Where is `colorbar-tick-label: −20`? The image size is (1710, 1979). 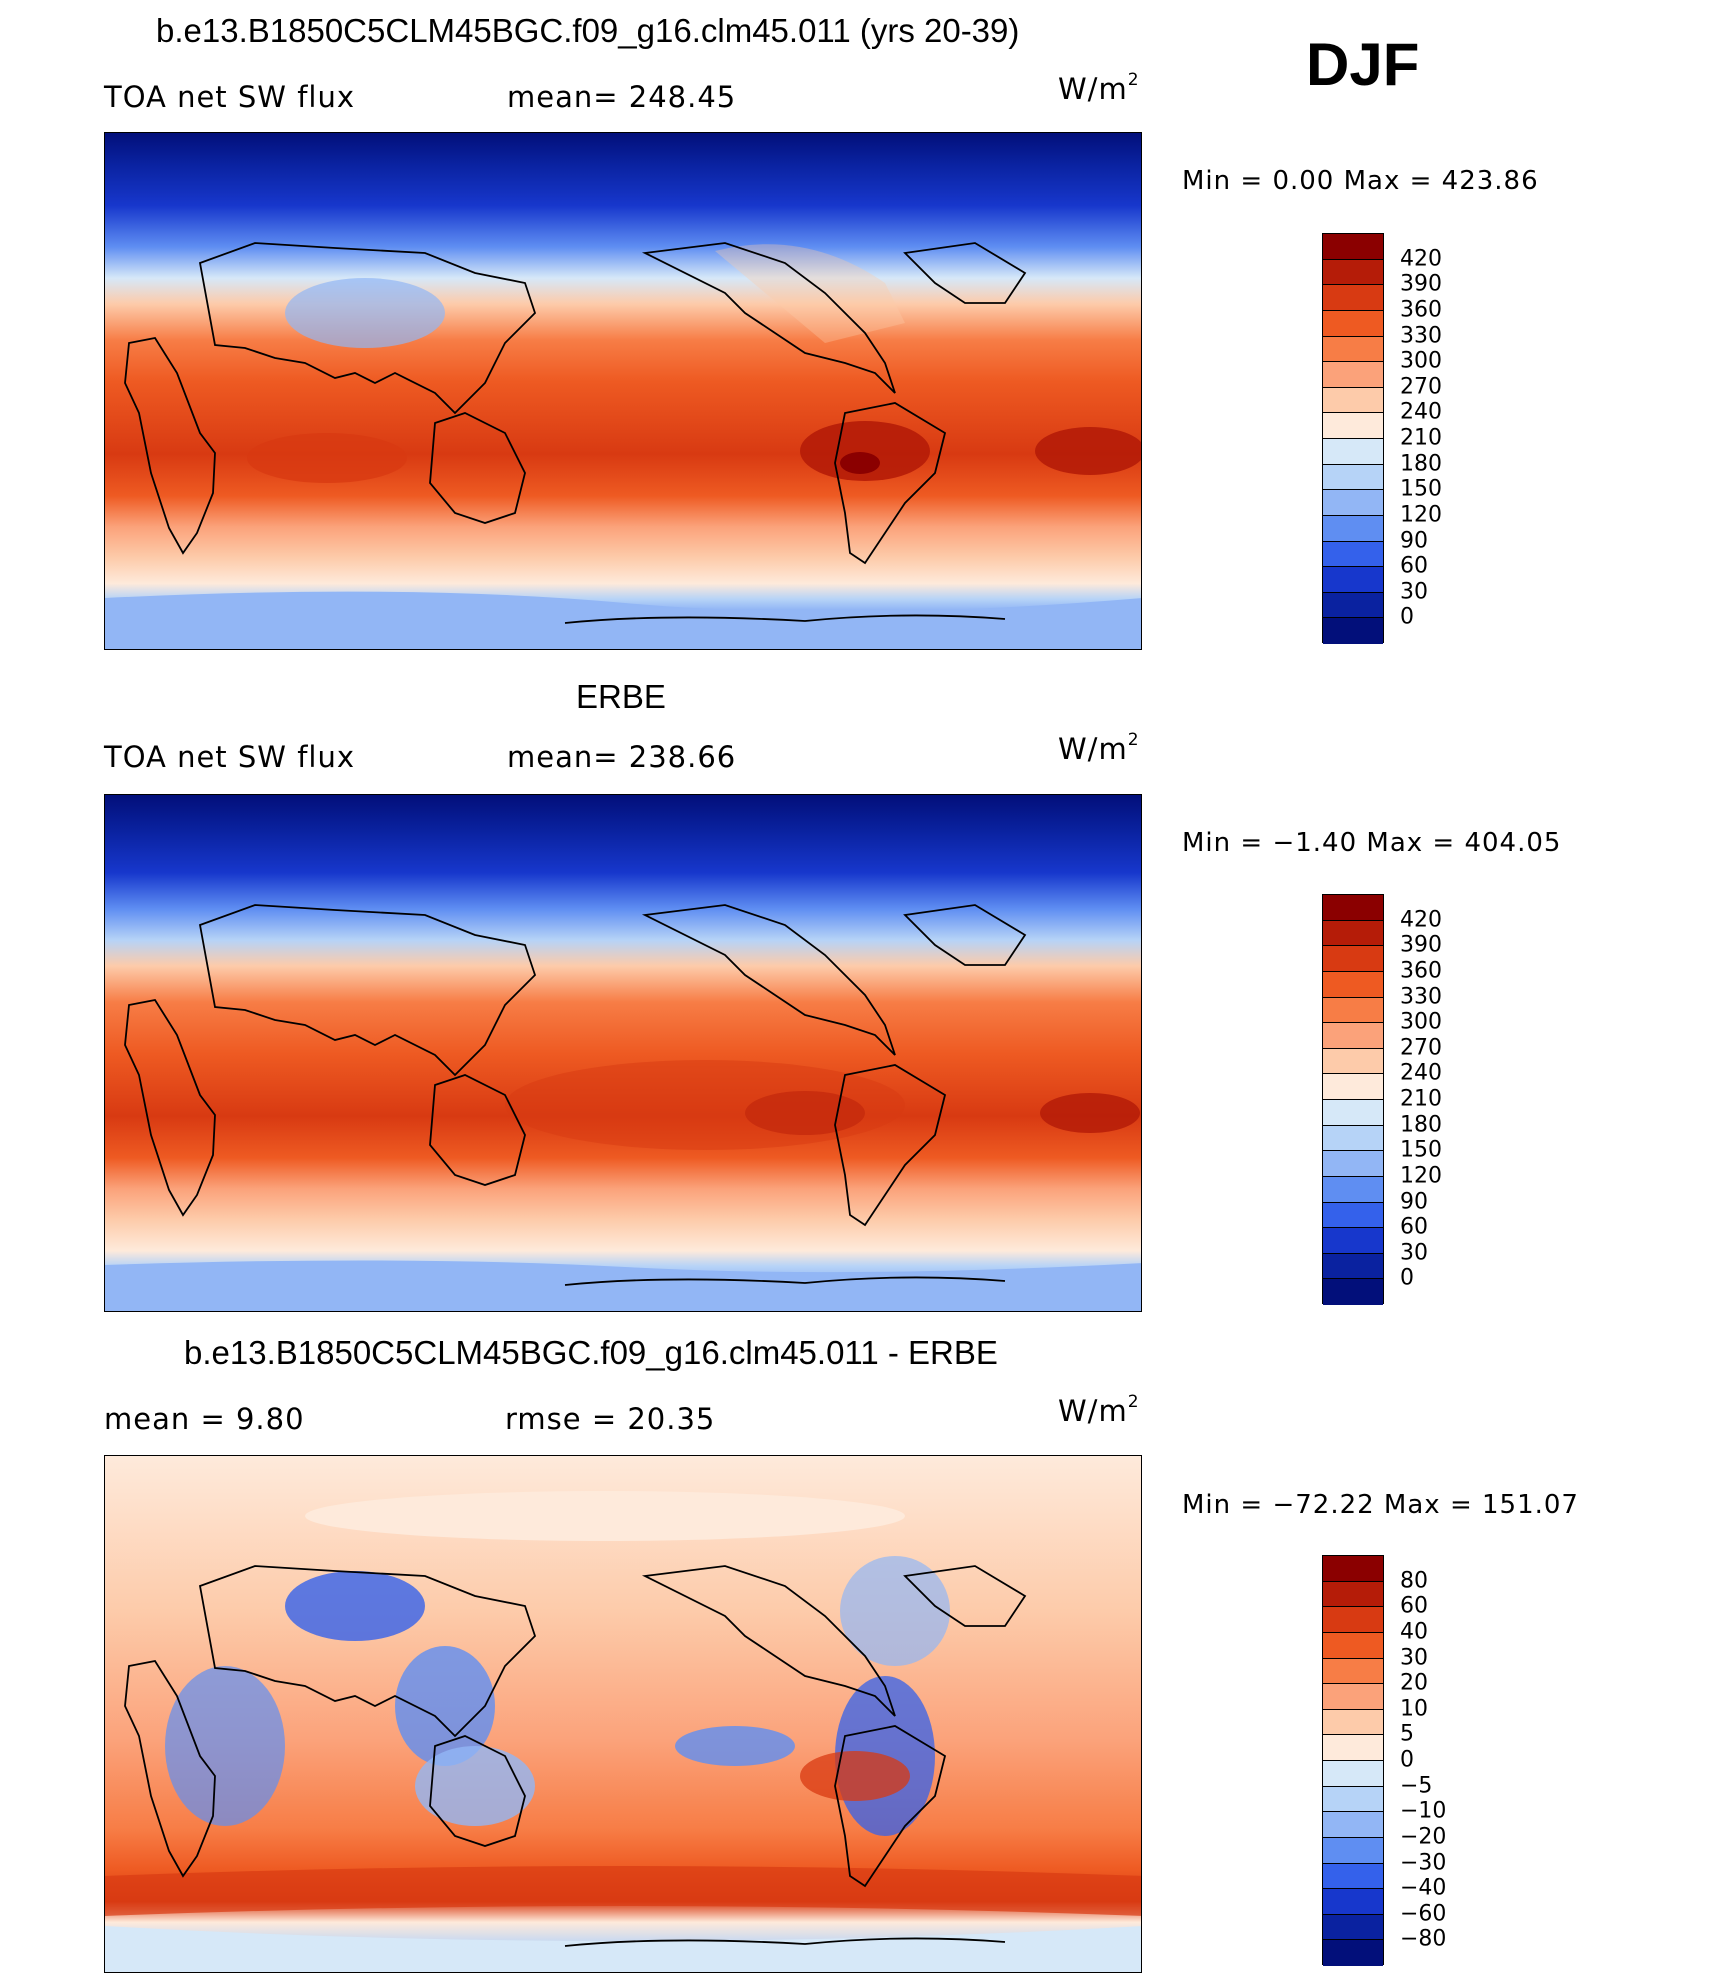
colorbar-tick-label: −20 is located at coordinates (1423, 1837).